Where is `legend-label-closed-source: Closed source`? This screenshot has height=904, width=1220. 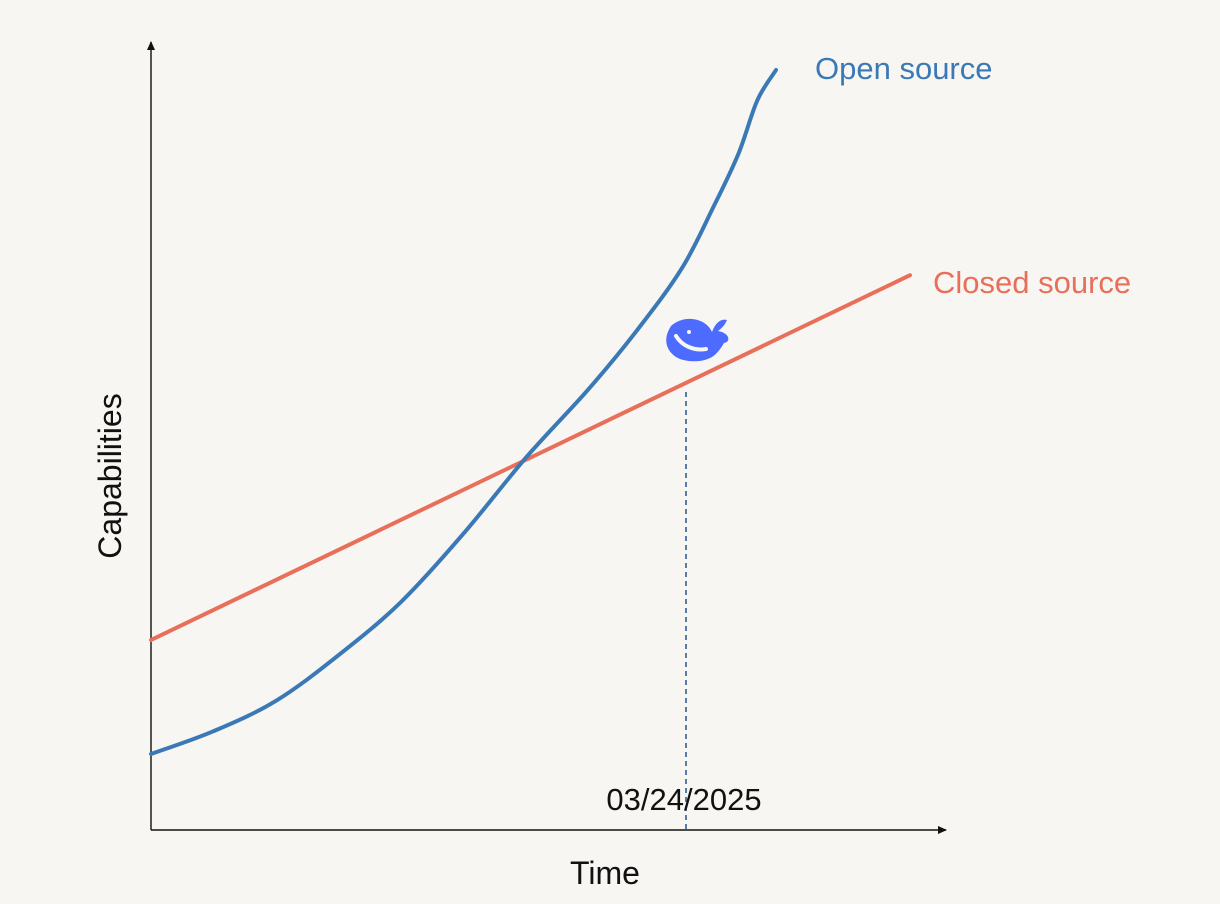 legend-label-closed-source: Closed source is located at coordinates (1032, 282).